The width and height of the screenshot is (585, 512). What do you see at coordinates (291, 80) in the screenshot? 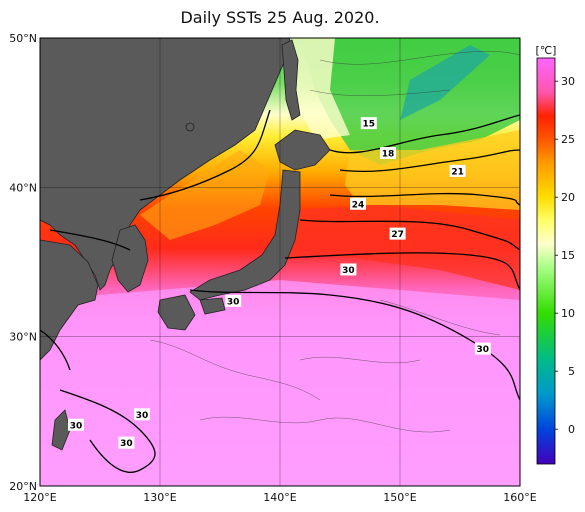
I see `sakhalin` at bounding box center [291, 80].